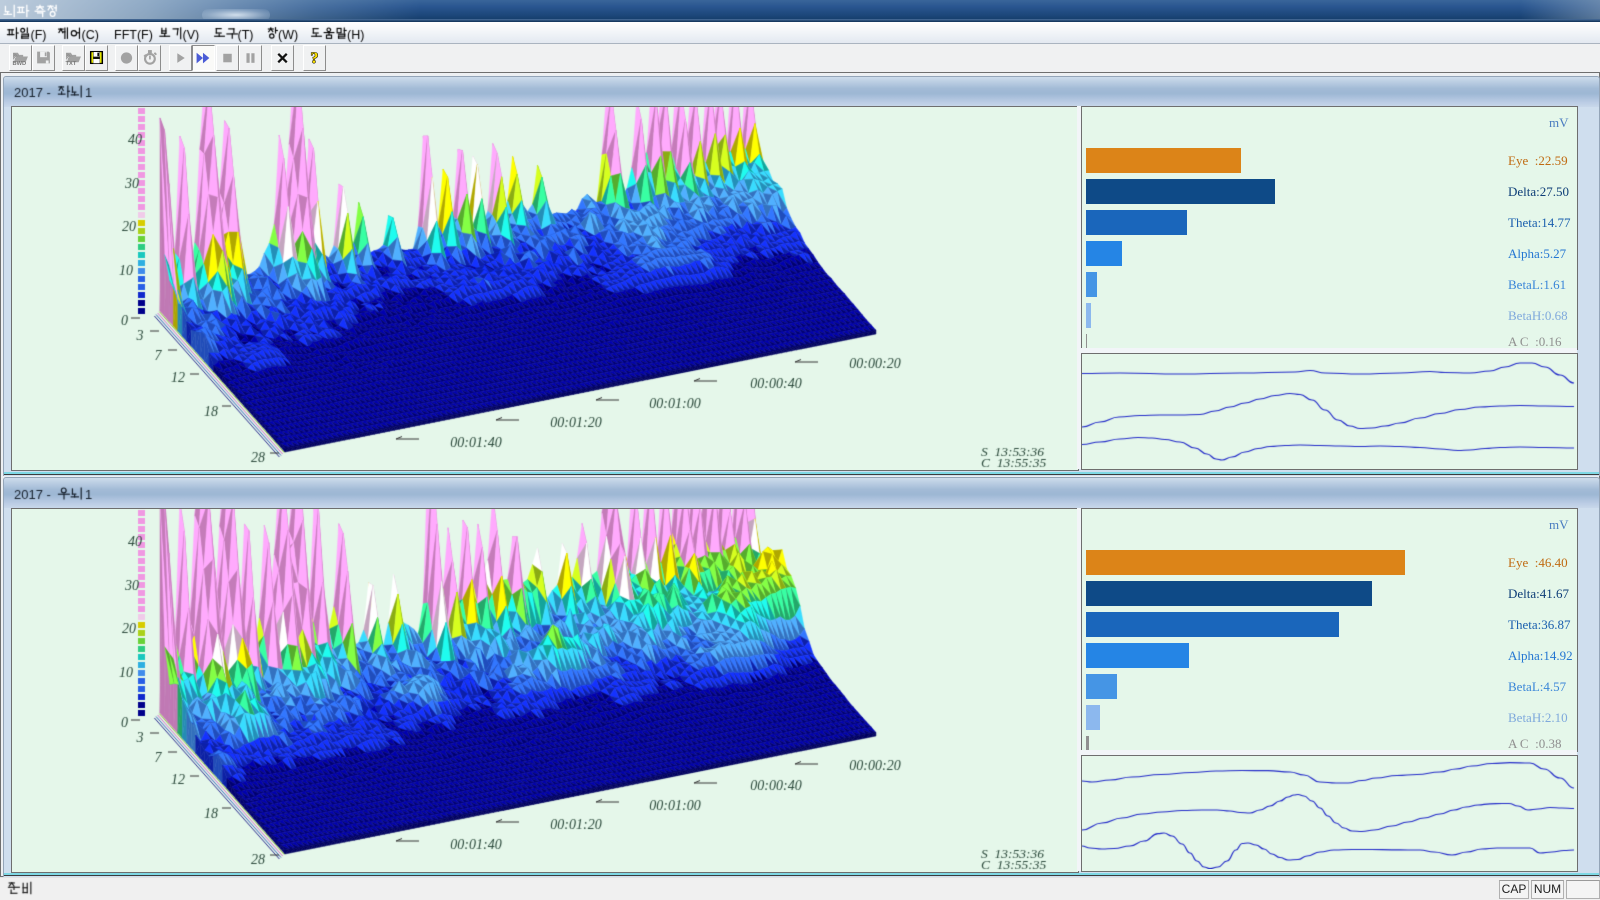 The height and width of the screenshot is (900, 1600). I want to click on svg-text: TXT, so click(71, 63).